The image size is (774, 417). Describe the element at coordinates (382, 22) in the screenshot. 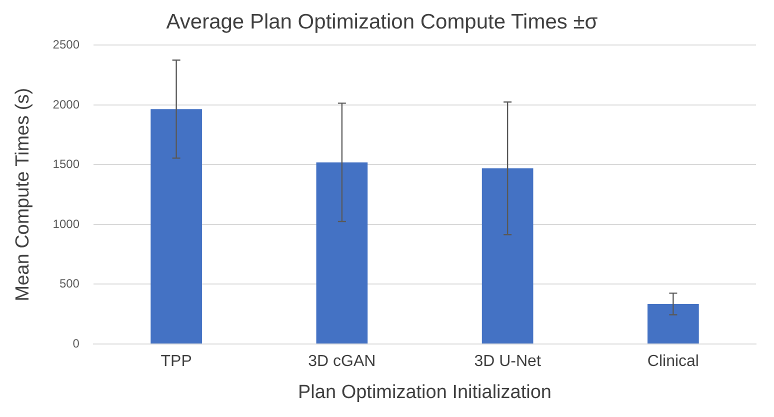

I see `chart-title: Average Plan Optimization Compute Times ±σ` at that location.